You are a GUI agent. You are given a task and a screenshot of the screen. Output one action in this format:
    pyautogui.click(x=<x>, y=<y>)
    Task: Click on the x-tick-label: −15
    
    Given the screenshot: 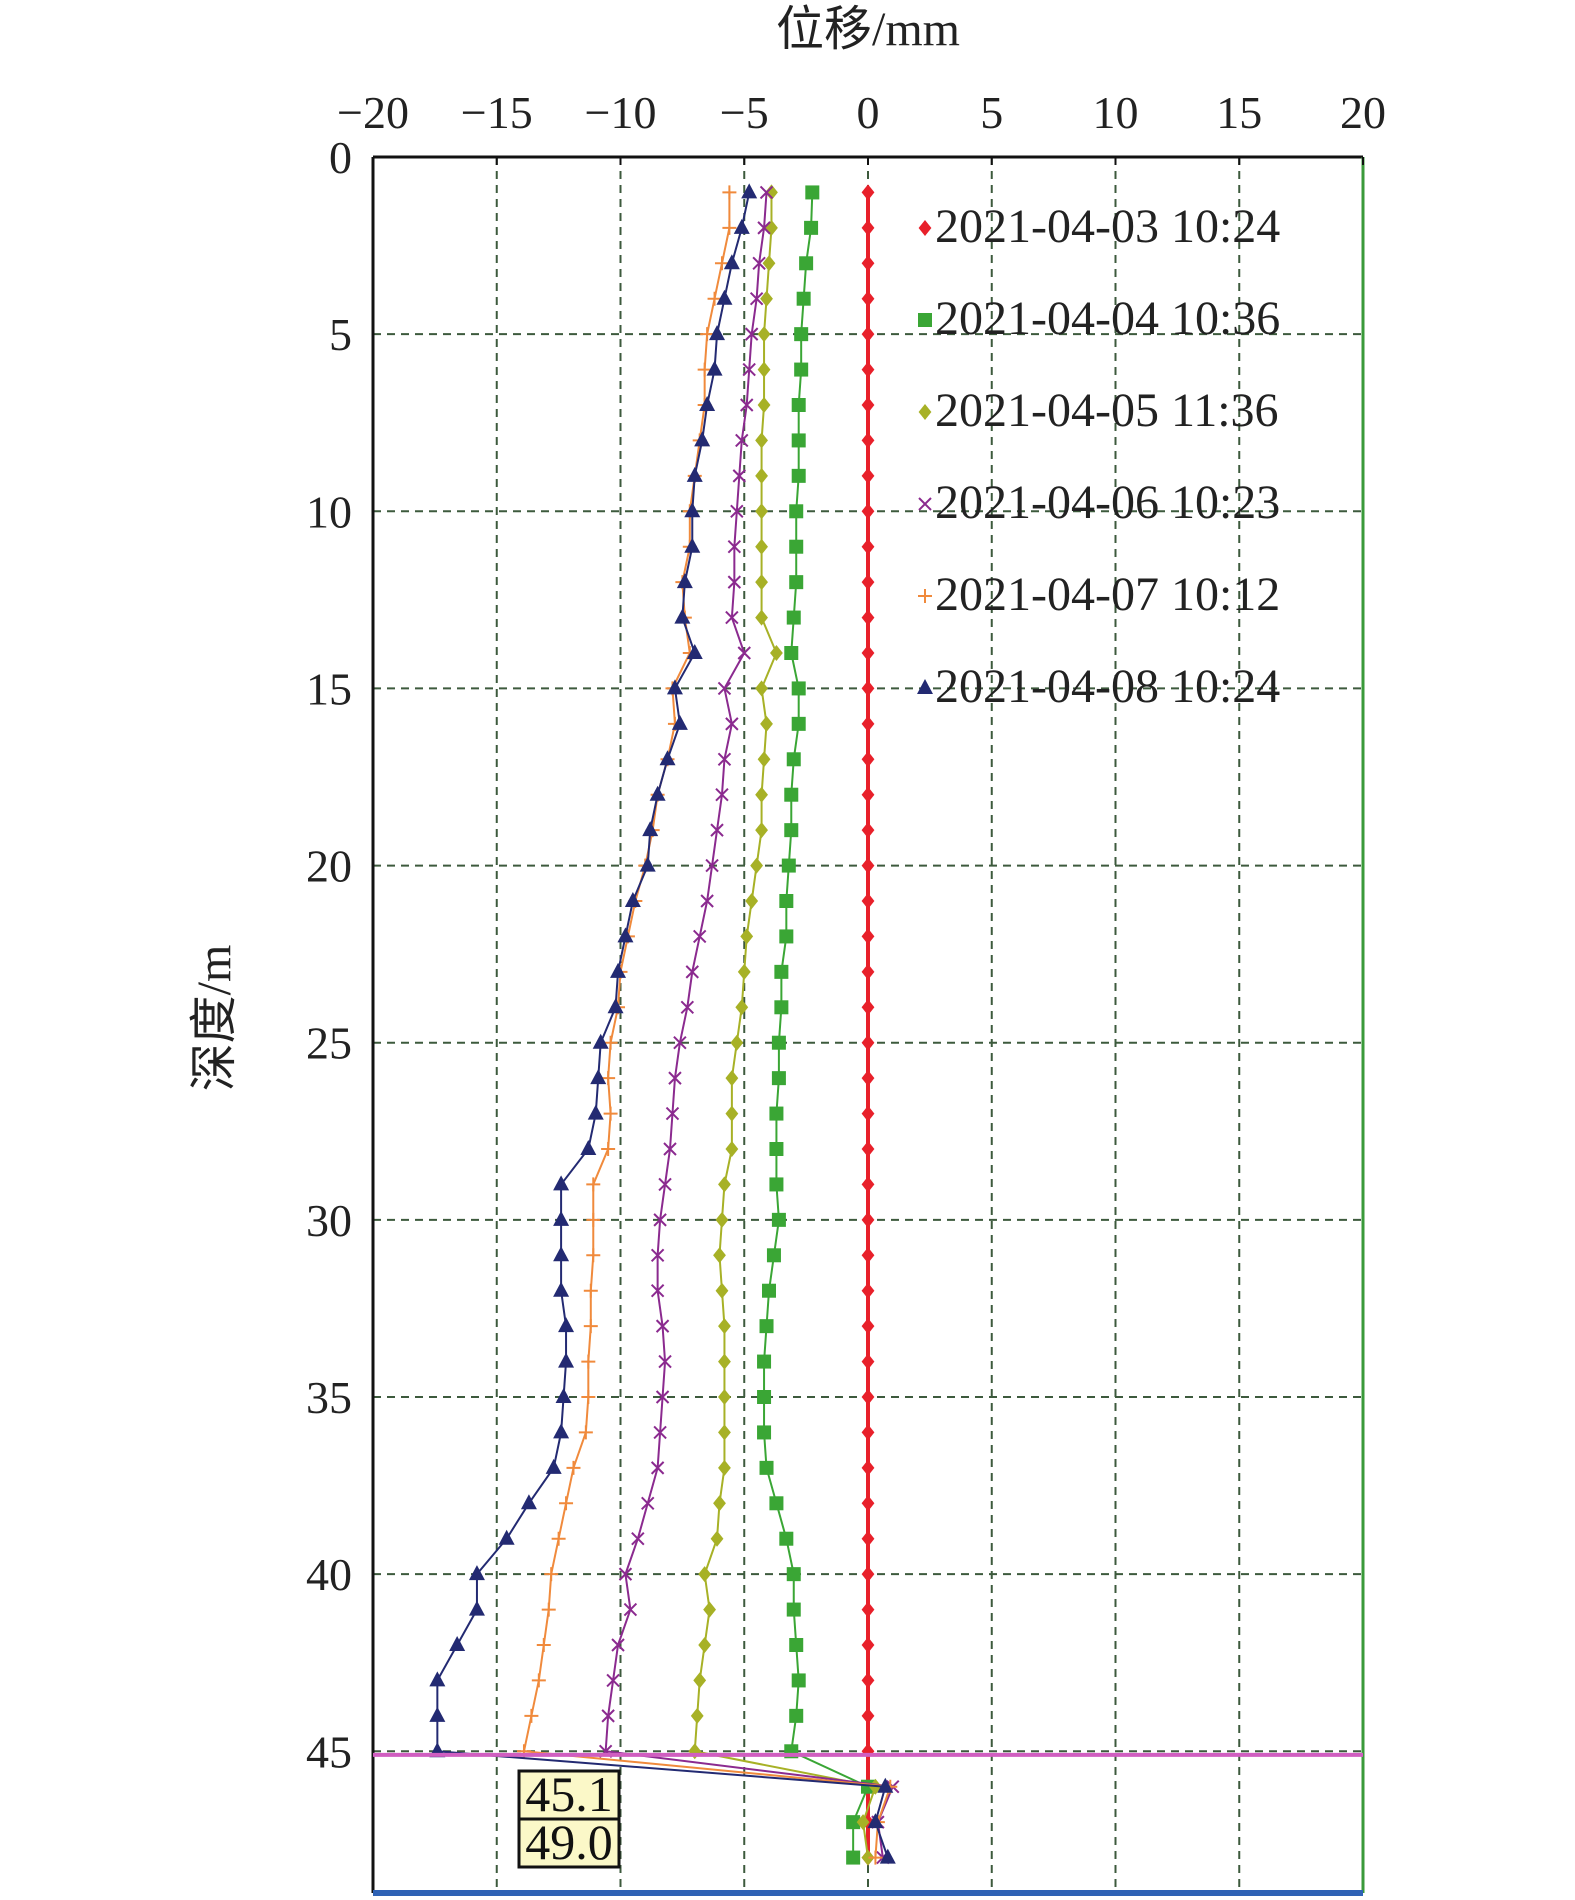 What is the action you would take?
    pyautogui.click(x=497, y=112)
    